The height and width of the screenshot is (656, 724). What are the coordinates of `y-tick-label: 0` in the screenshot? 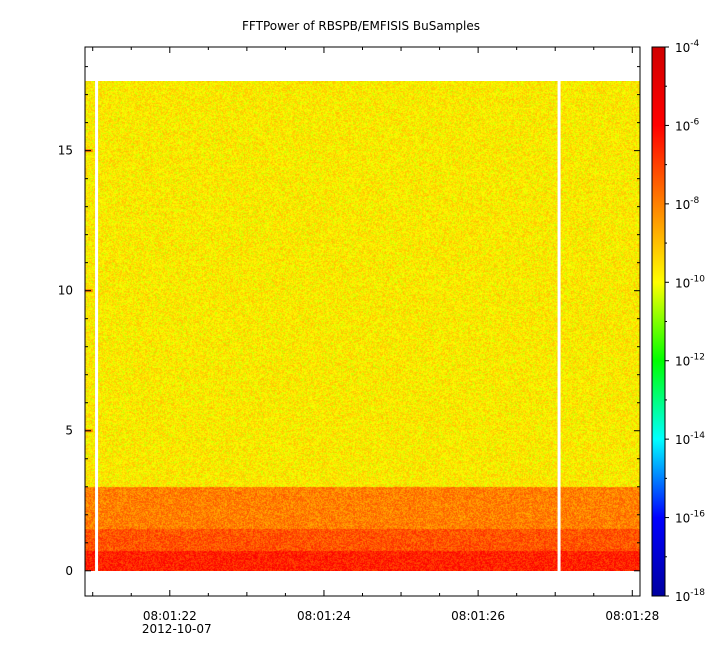 It's located at (69, 571).